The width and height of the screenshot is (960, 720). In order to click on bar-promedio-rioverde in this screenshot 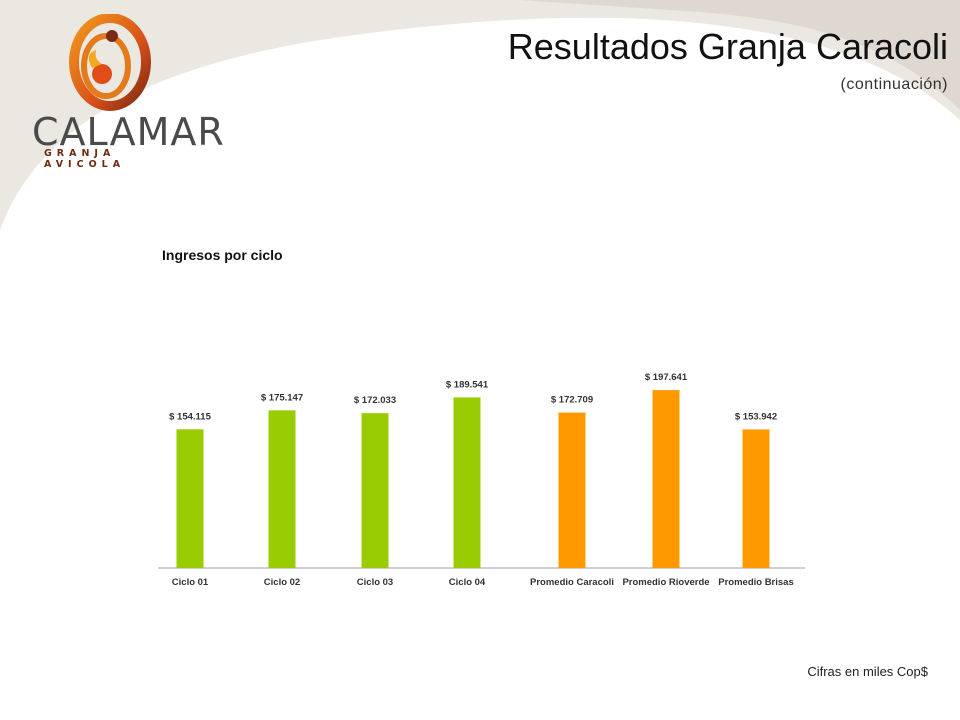, I will do `click(666, 479)`.